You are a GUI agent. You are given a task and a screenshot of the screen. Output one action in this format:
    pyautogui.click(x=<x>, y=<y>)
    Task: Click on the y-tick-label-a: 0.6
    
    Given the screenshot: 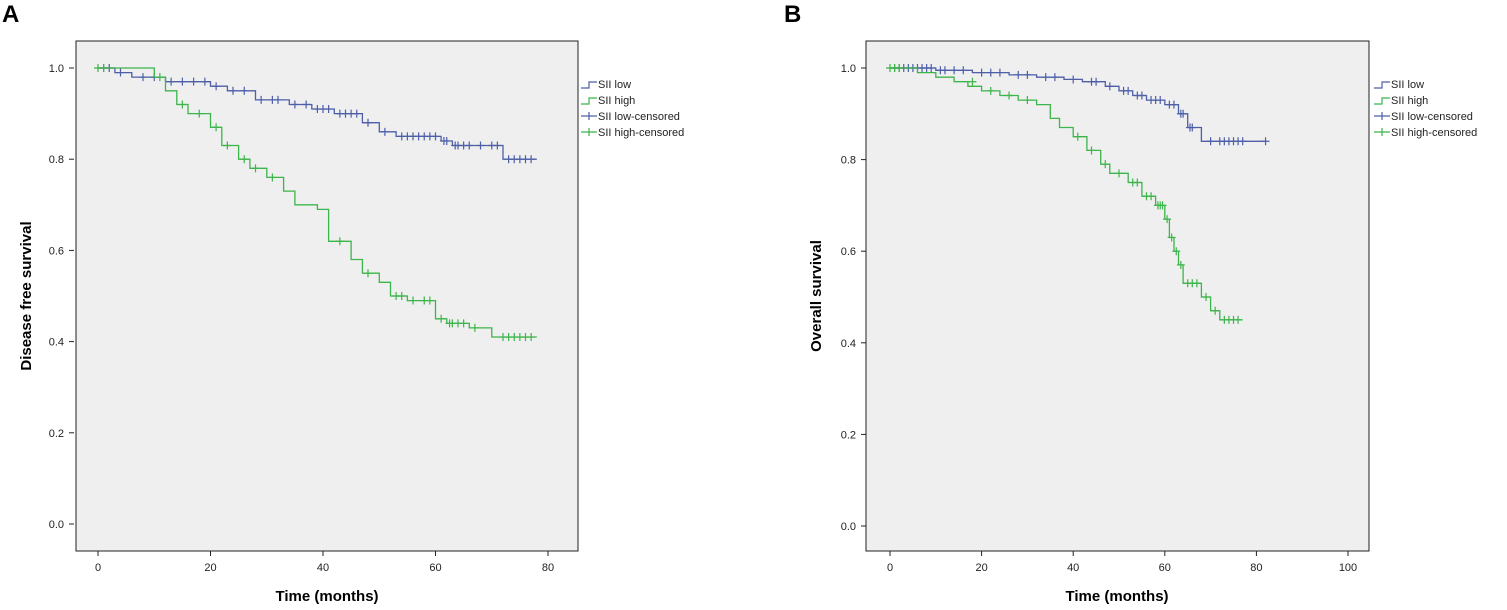 What is the action you would take?
    pyautogui.click(x=56, y=251)
    